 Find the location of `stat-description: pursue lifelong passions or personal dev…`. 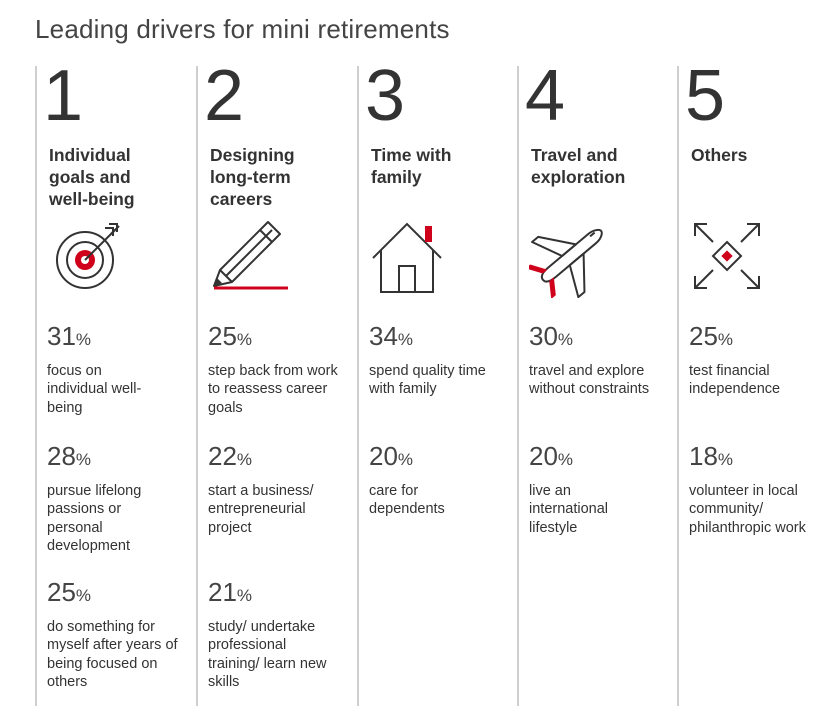

stat-description: pursue lifelong passions or personal dev… is located at coordinates (94, 519).